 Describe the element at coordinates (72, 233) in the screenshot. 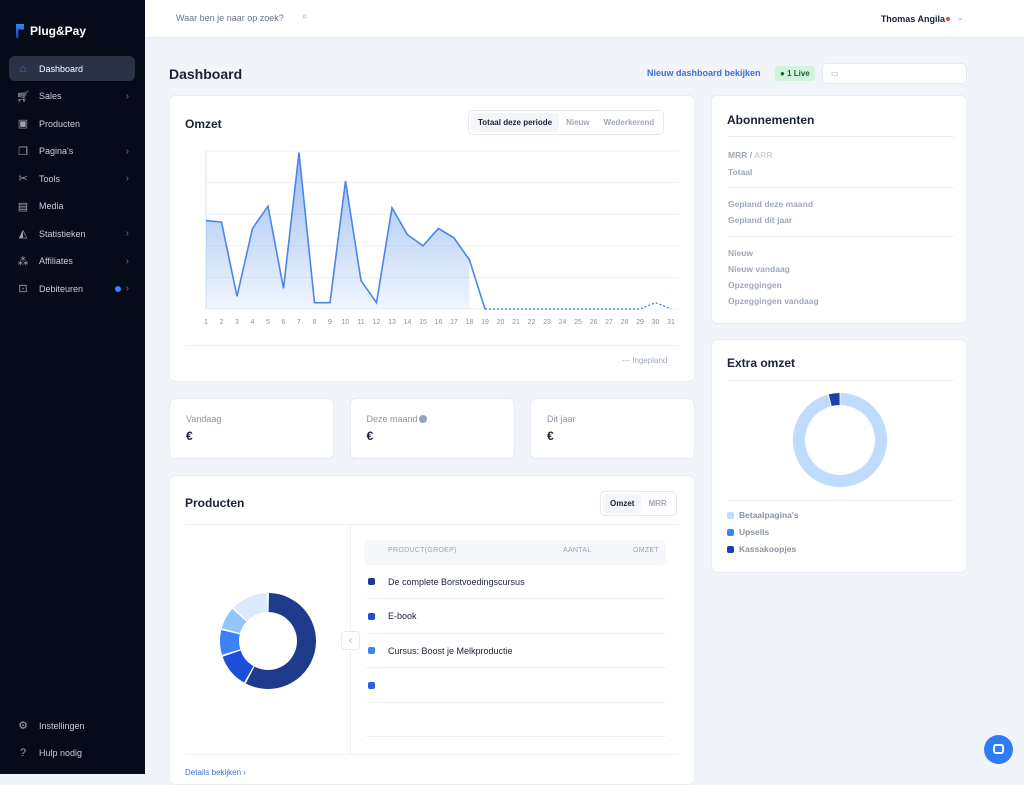

I see `sidebar-item-statistieken: ◭ Statistieken ›` at that location.